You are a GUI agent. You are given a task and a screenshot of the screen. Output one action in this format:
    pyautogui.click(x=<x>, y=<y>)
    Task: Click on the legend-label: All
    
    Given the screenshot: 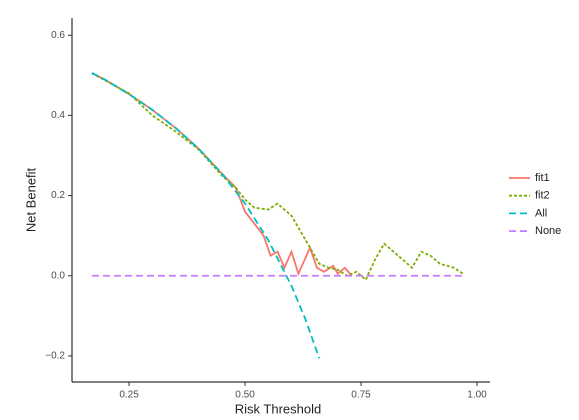 What is the action you would take?
    pyautogui.click(x=541, y=213)
    